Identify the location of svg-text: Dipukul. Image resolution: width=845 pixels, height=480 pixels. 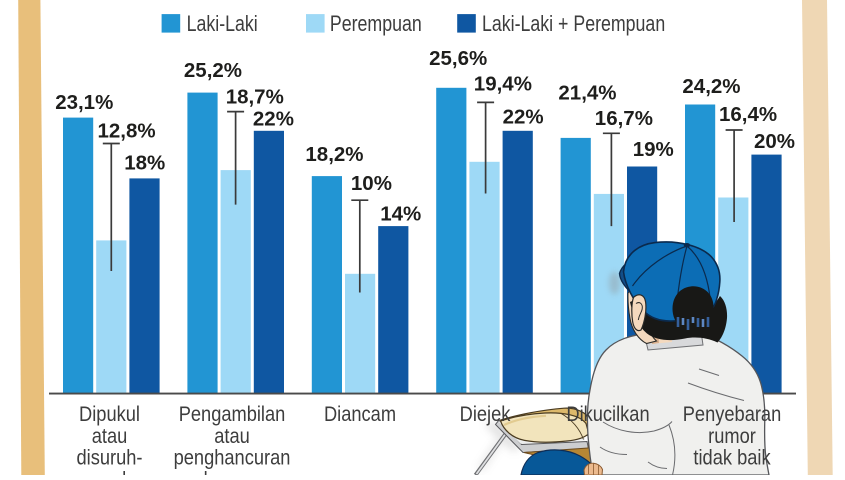
(109, 415).